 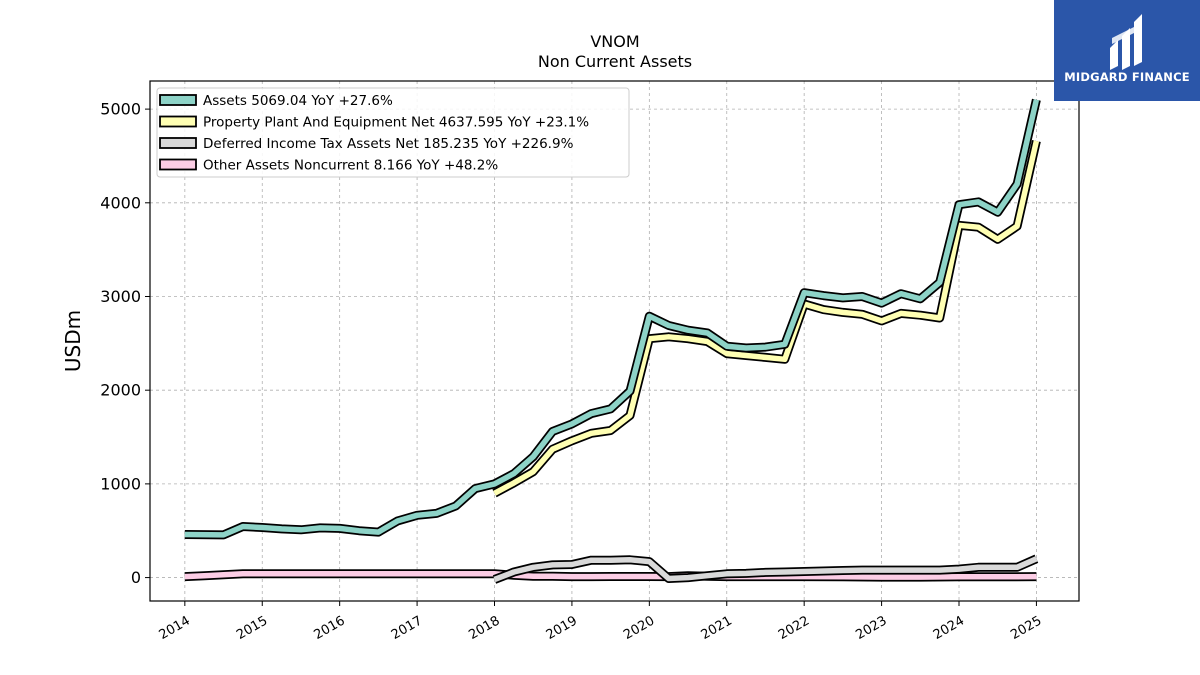 I want to click on x-tick-label: 2020, so click(x=639, y=628).